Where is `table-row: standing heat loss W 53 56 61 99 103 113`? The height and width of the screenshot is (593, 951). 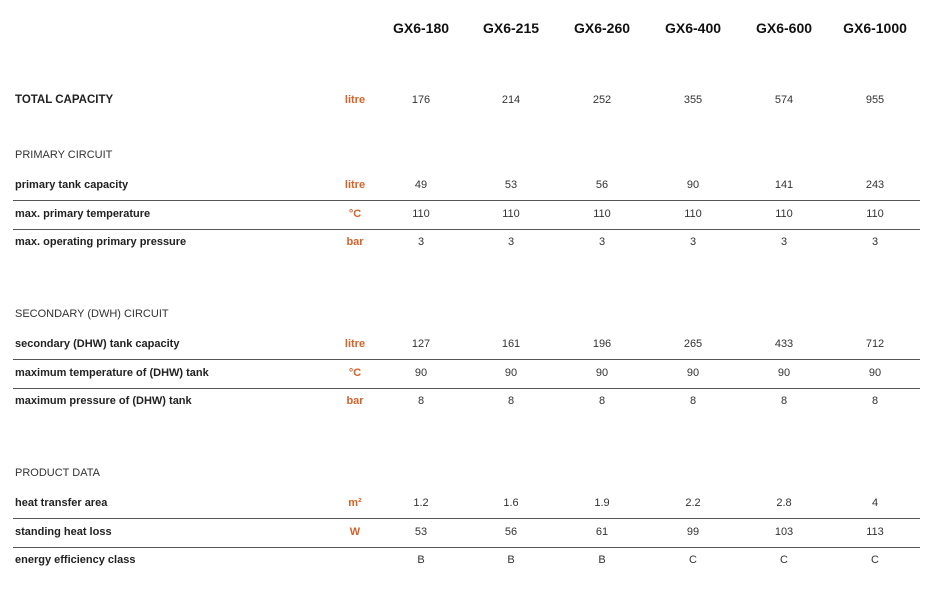 table-row: standing heat loss W 53 56 61 99 103 113 is located at coordinates (466, 533).